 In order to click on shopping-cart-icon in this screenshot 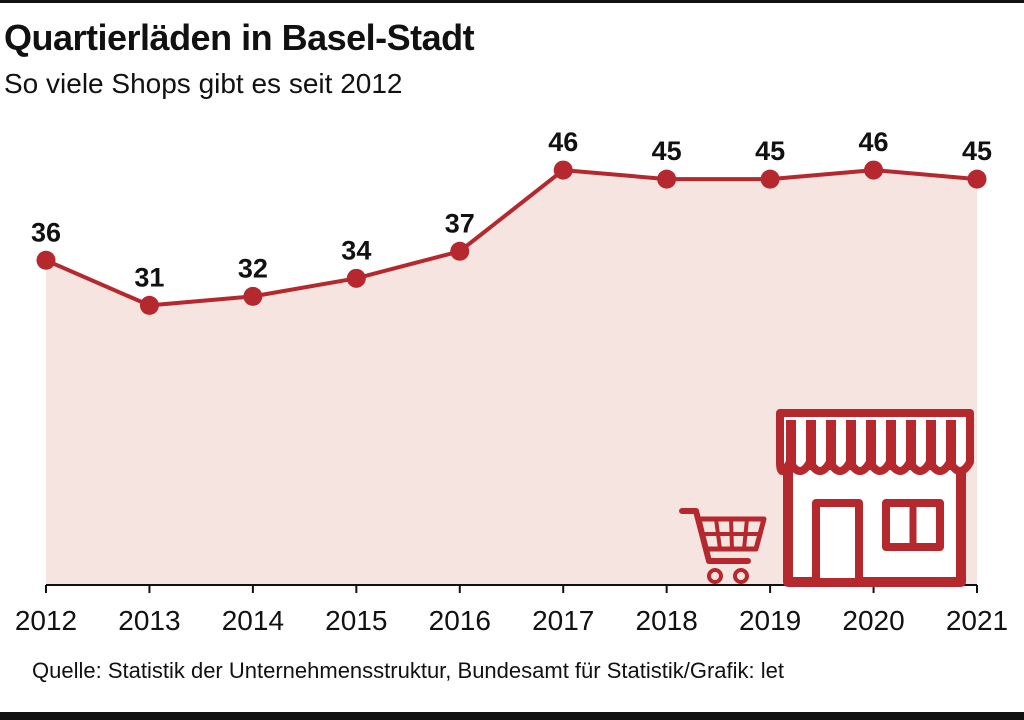, I will do `click(723, 546)`.